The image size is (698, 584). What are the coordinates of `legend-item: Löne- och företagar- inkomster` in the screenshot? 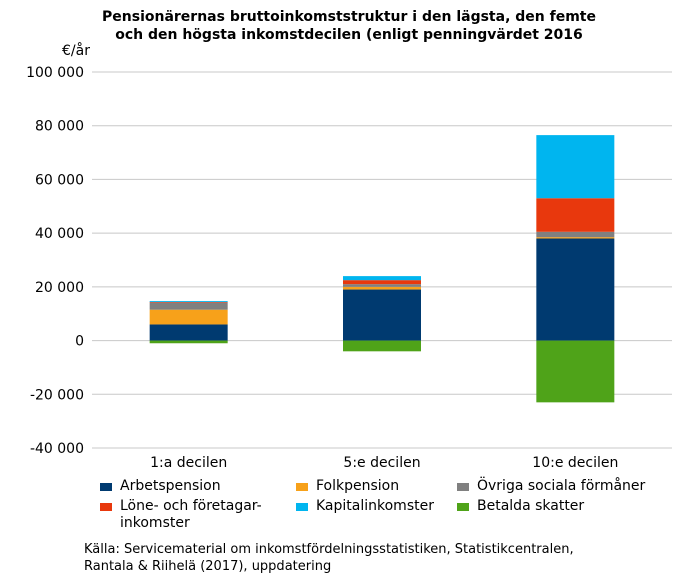 It's located at (181, 515).